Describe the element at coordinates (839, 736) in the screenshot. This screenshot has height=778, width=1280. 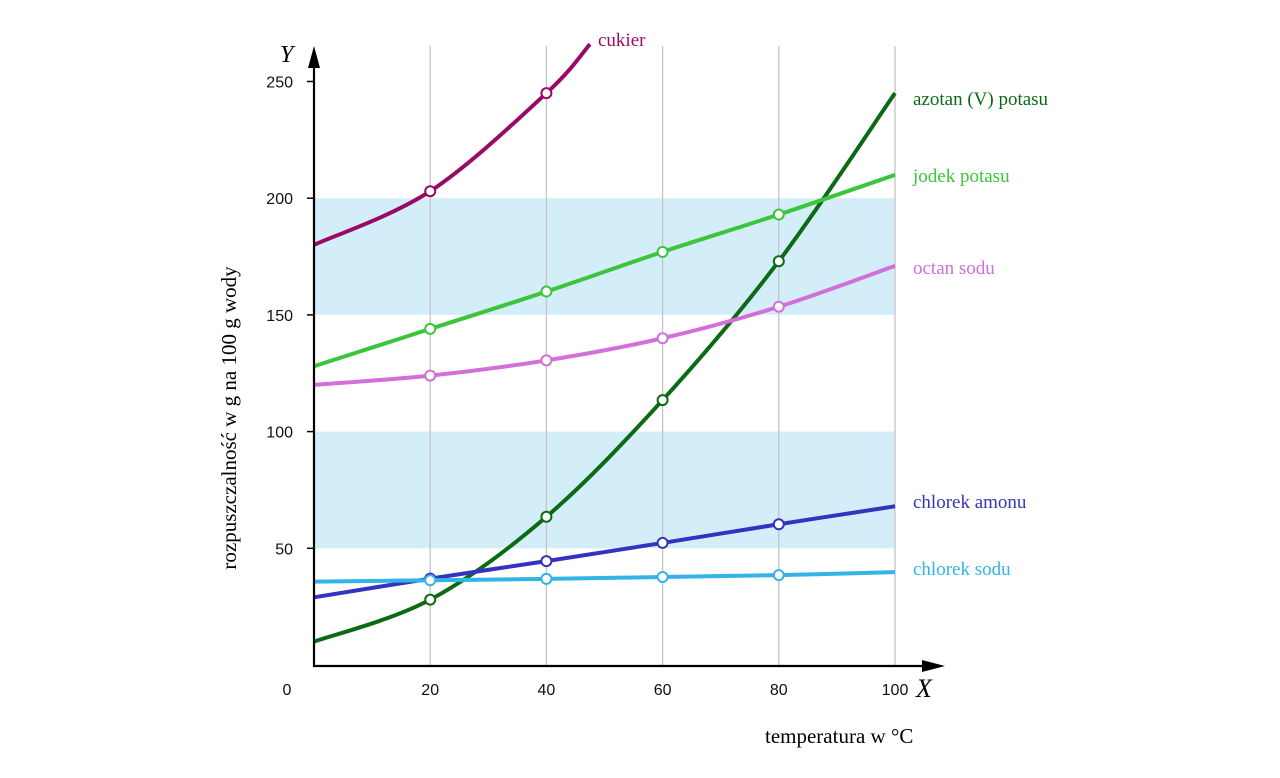
I see `x-axis-title: temperatura w °C` at that location.